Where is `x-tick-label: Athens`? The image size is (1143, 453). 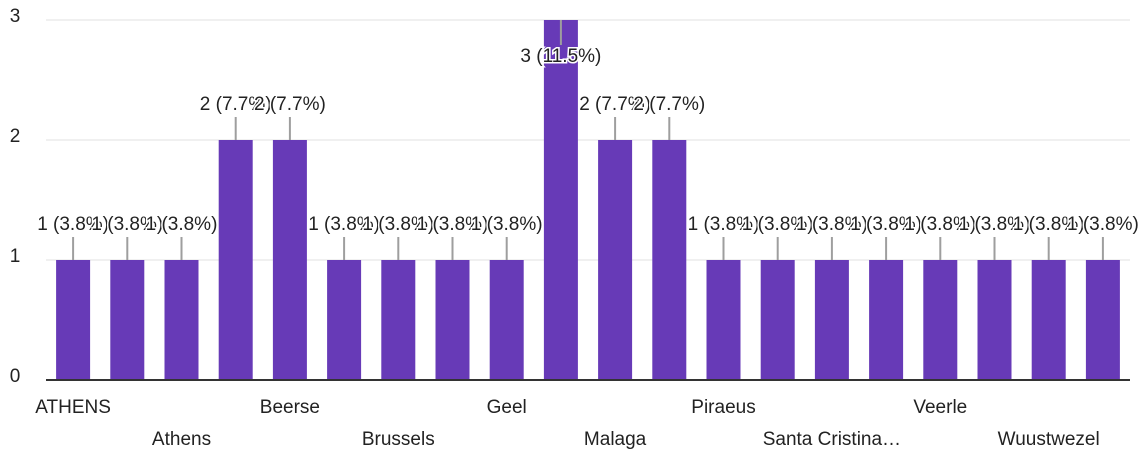 x-tick-label: Athens is located at coordinates (181, 439).